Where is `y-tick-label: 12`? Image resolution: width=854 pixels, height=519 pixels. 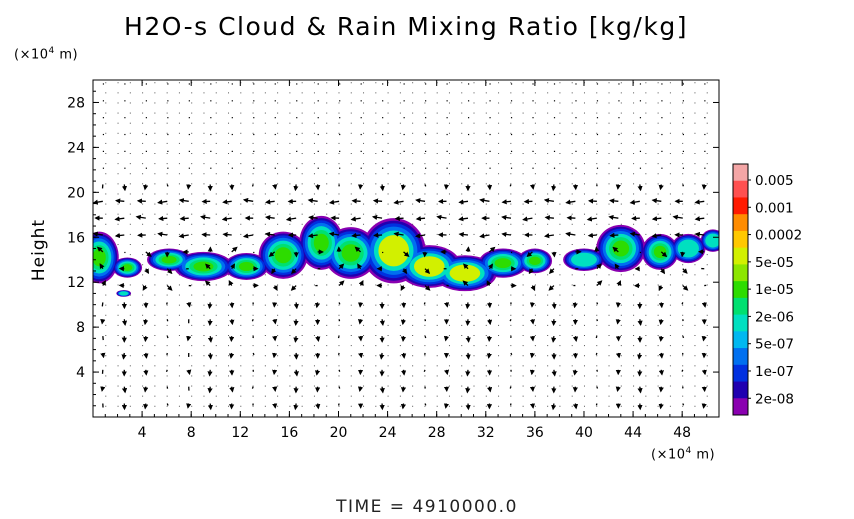
y-tick-label: 12 is located at coordinates (76, 283).